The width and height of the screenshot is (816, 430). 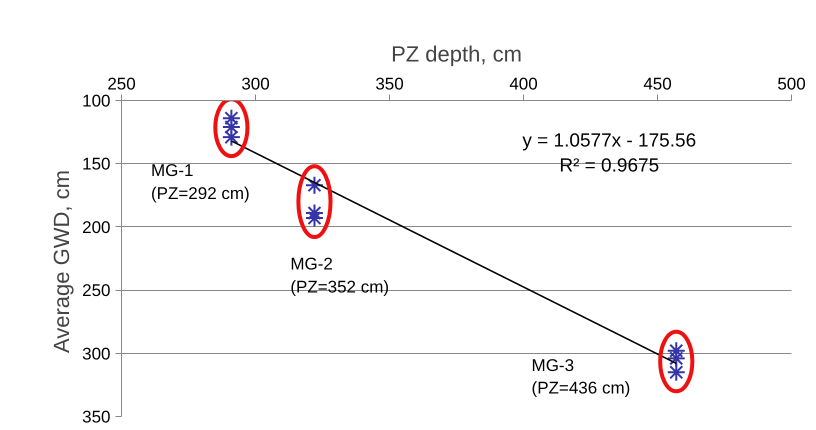 What do you see at coordinates (456, 54) in the screenshot?
I see `x-axis-title: PZ depth, cm` at bounding box center [456, 54].